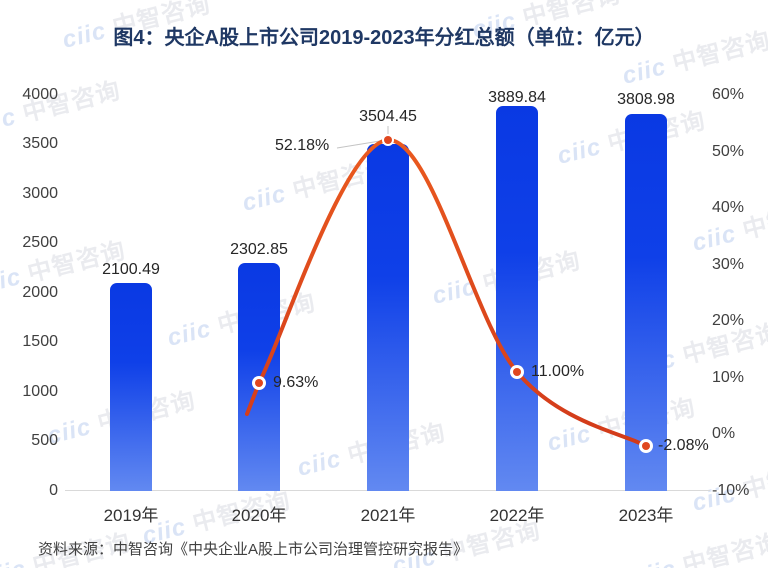 This screenshot has height=568, width=768. I want to click on x-label-2020: 2020年, so click(259, 515).